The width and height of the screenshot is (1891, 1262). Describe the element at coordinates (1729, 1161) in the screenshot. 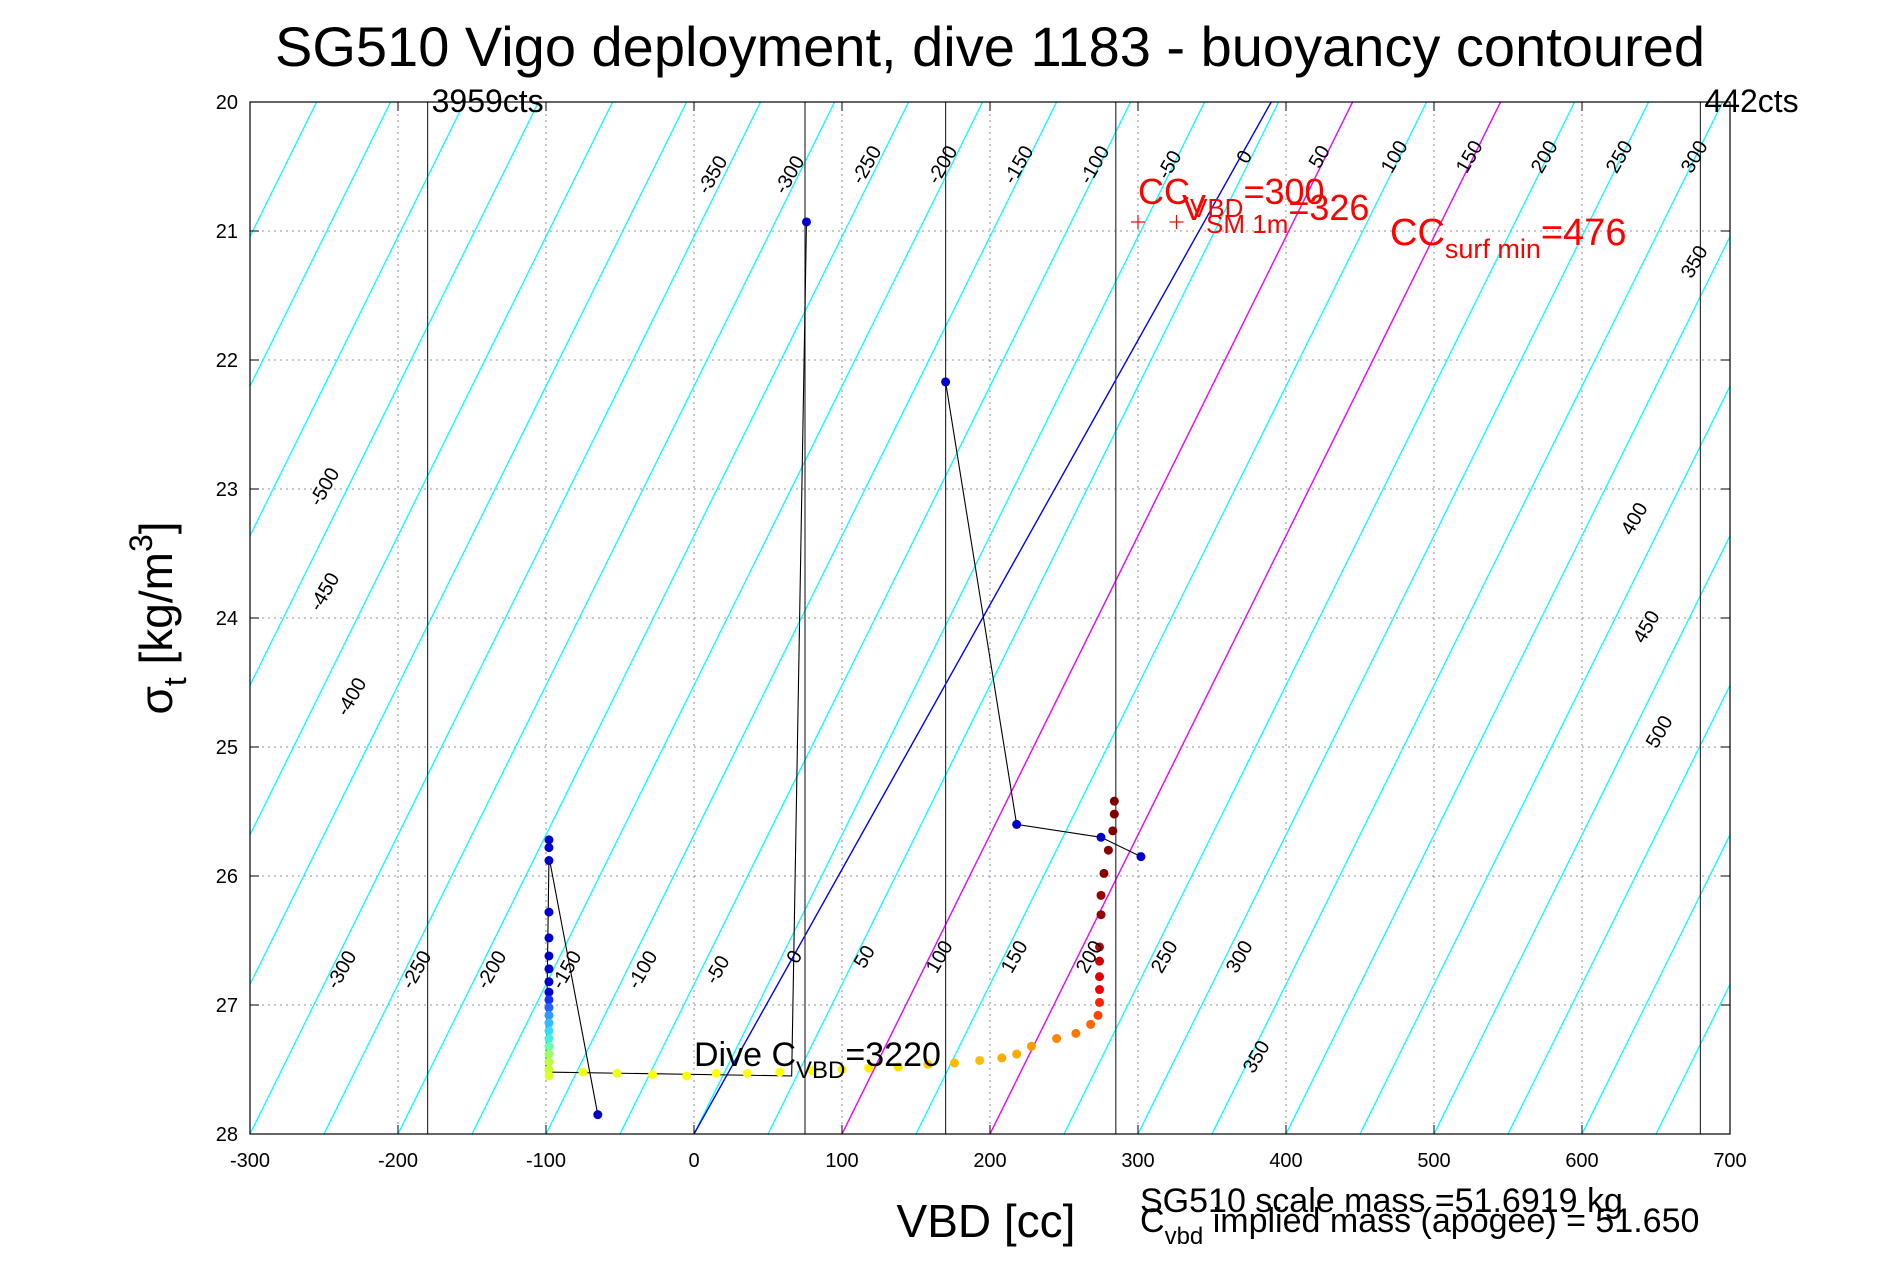

I see `x-tick-label: 700` at that location.